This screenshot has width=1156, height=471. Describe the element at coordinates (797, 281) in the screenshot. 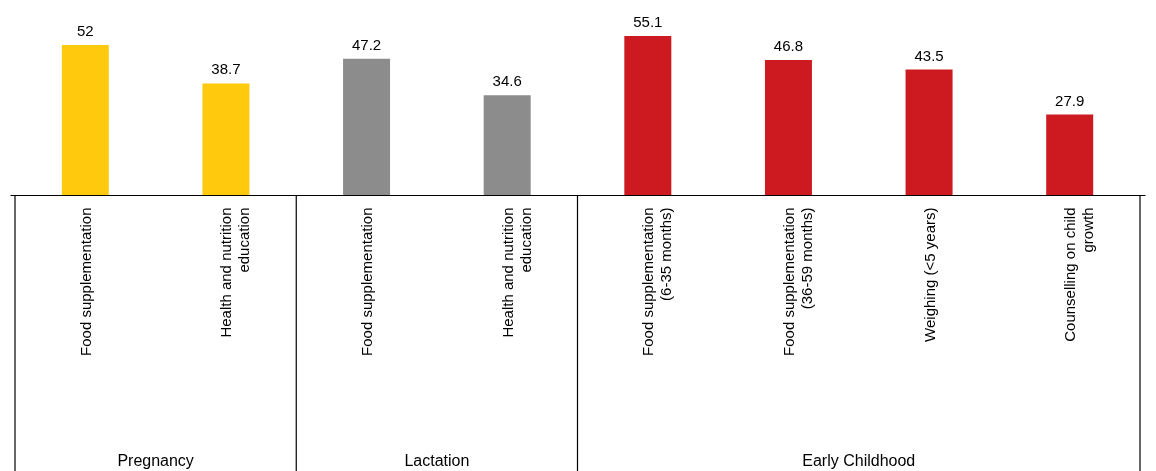

I see `x-tick-label: Food supplementation (36-59 months)` at that location.